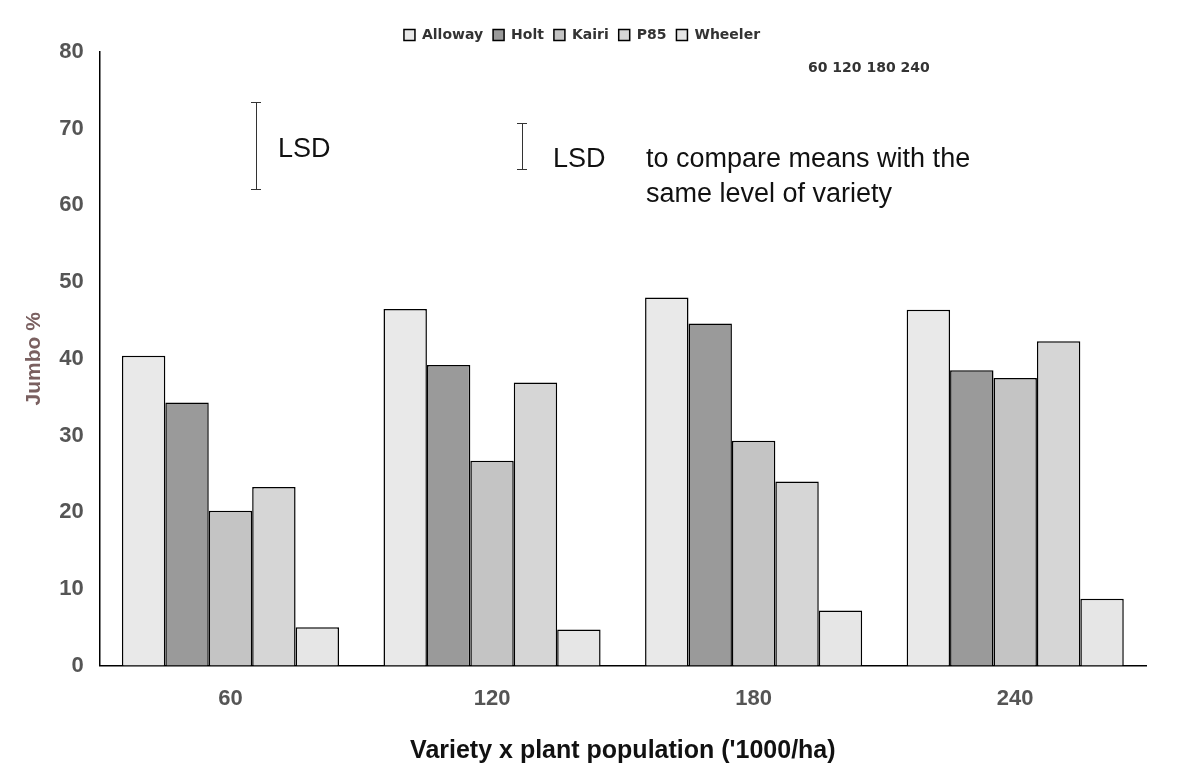 The height and width of the screenshot is (778, 1194). What do you see at coordinates (71, 204) in the screenshot?
I see `y-tick-label: 60` at bounding box center [71, 204].